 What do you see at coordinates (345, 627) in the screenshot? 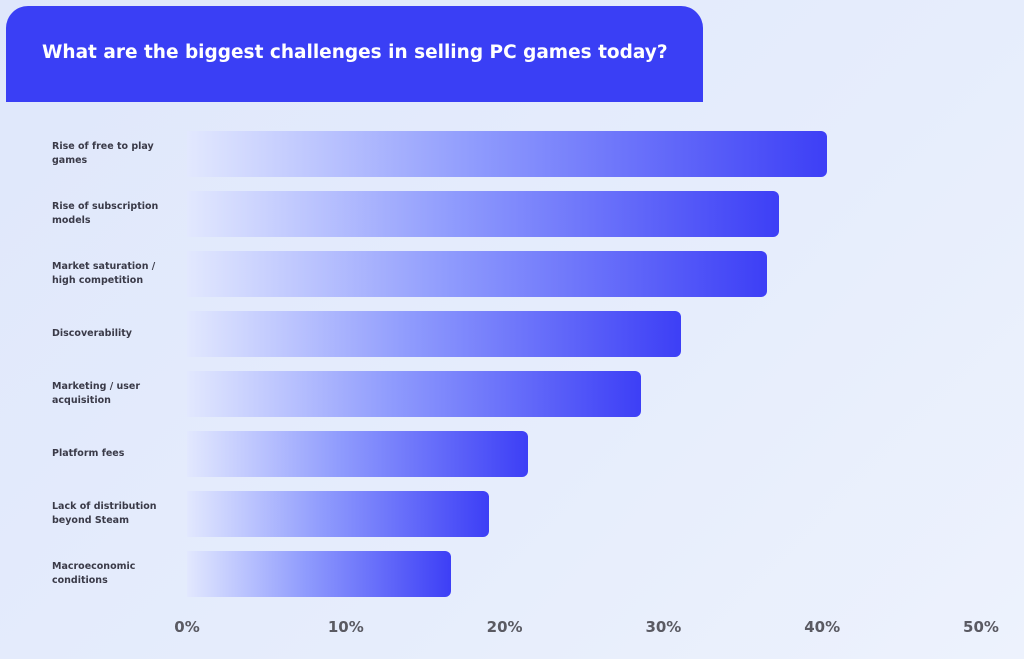
I see `x-tick-label: 10%` at bounding box center [345, 627].